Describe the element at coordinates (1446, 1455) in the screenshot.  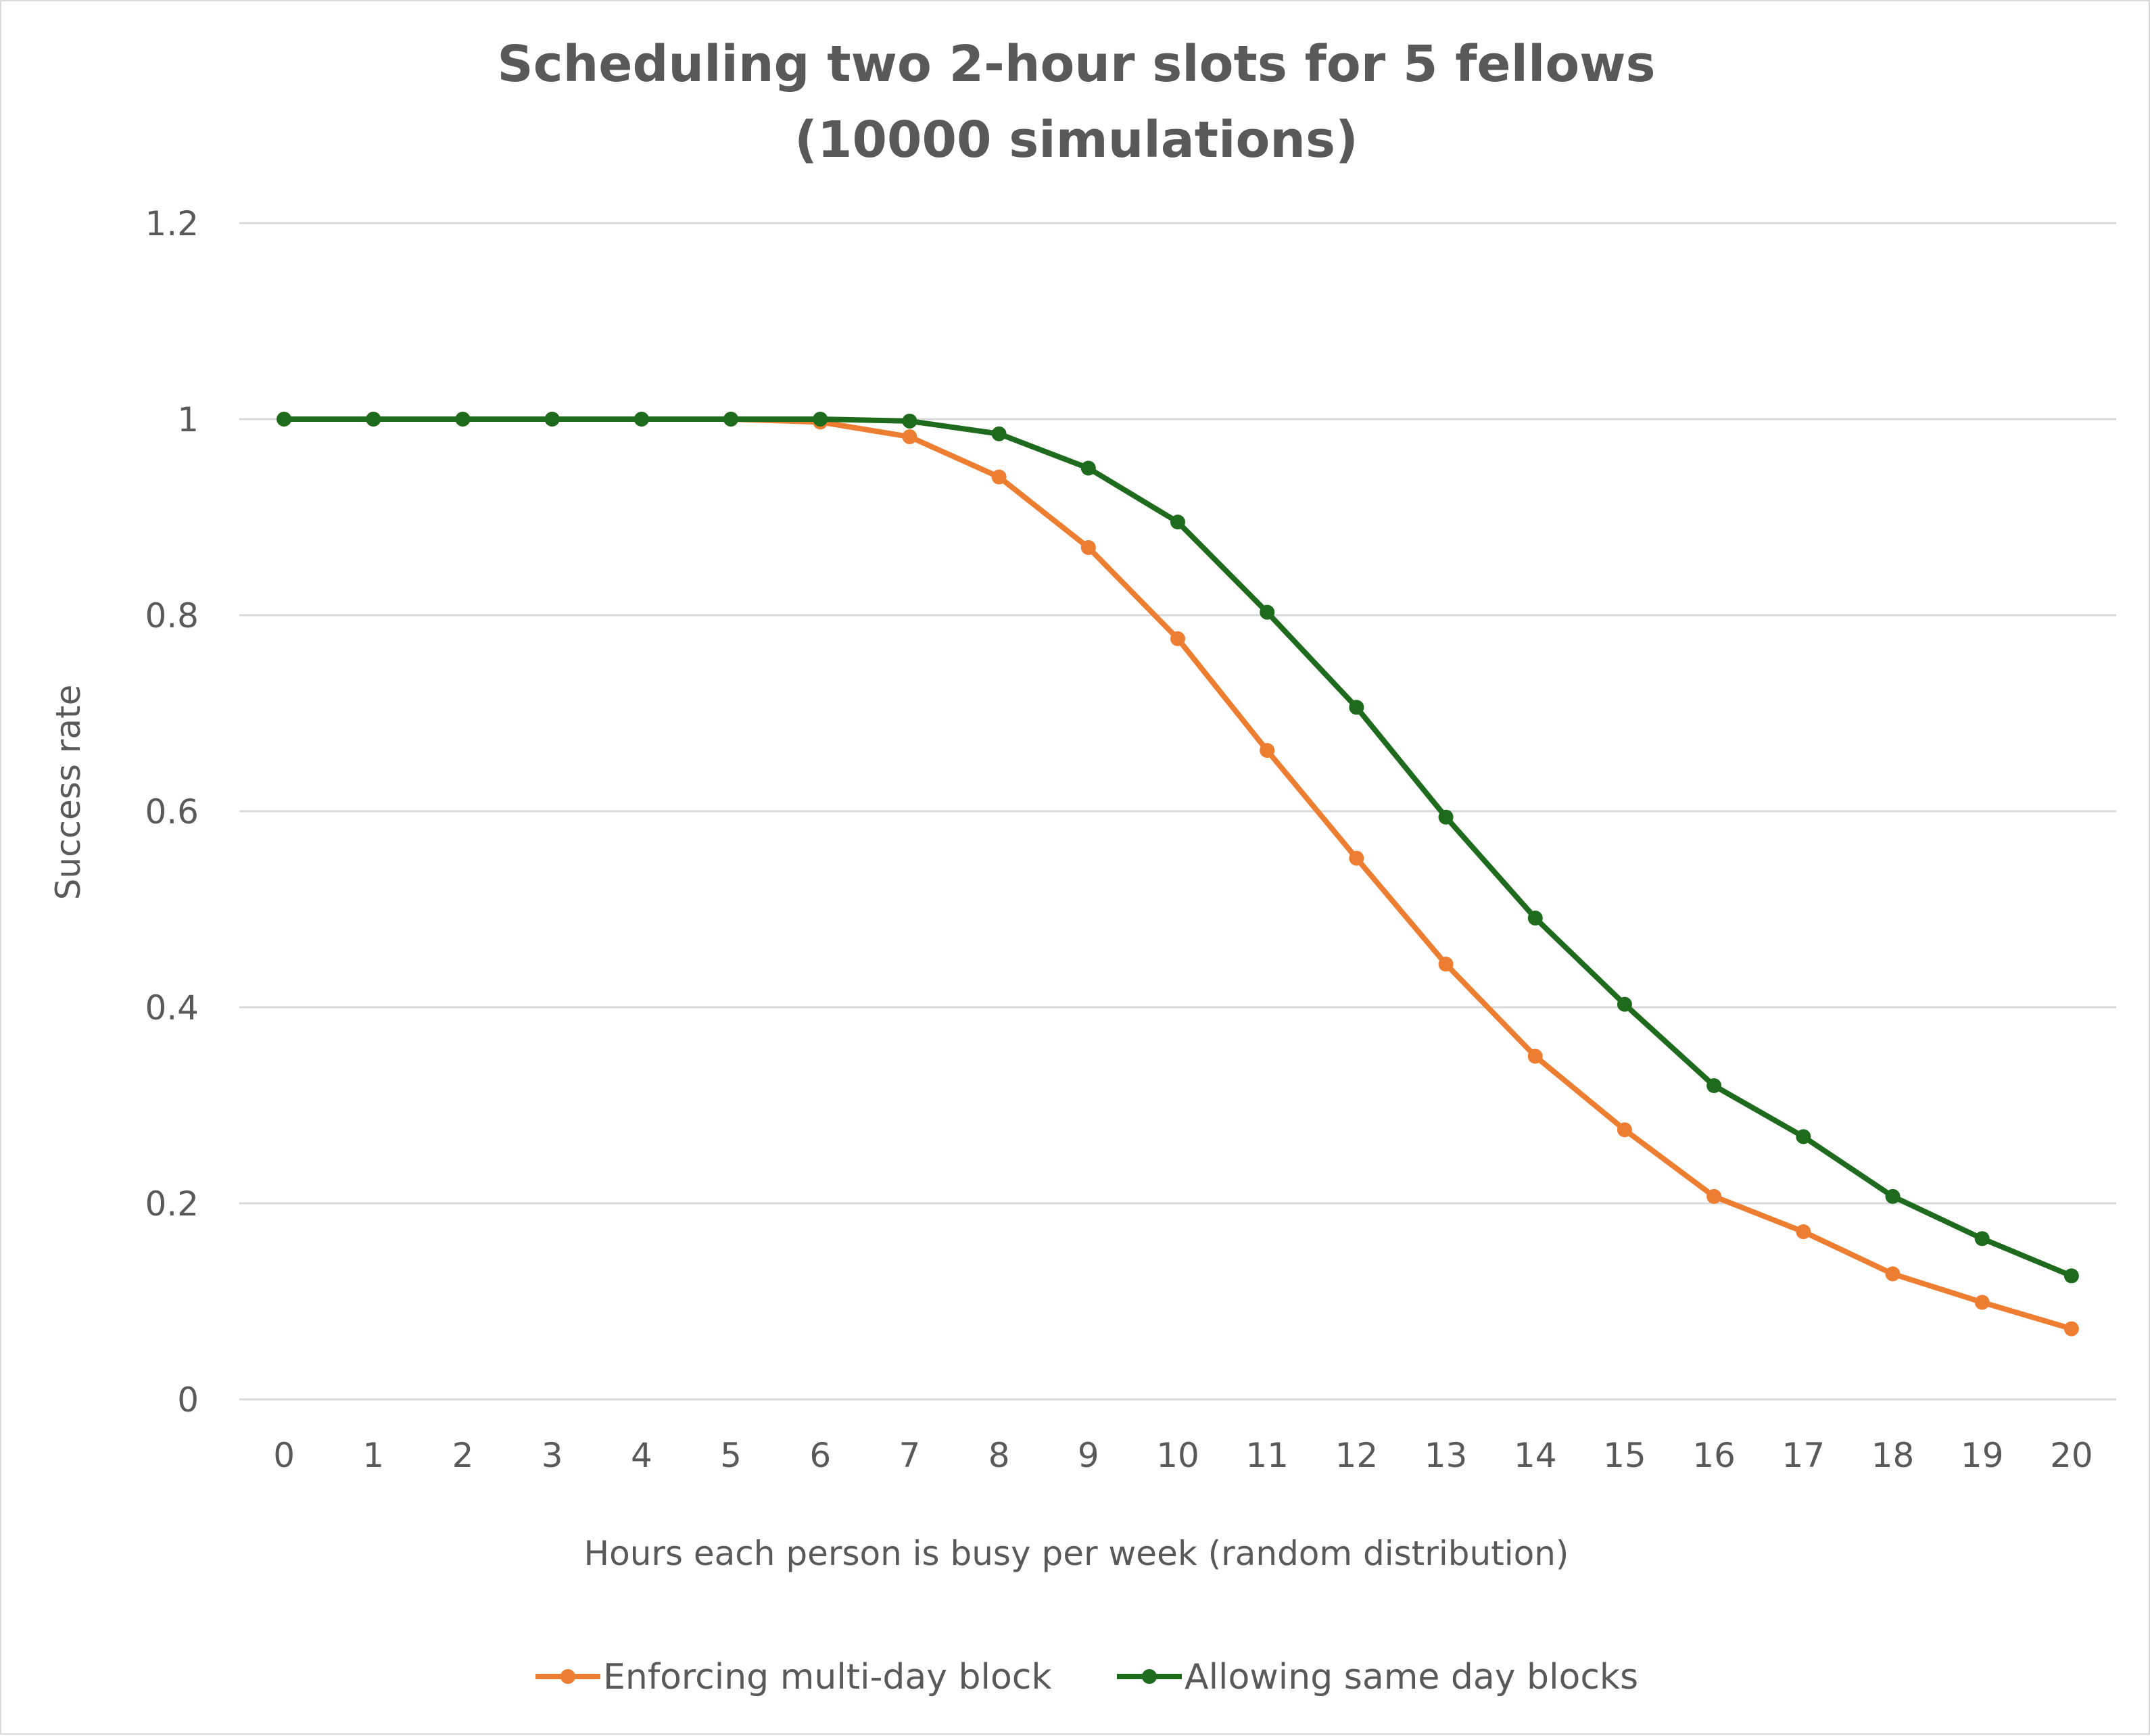
I see `x-tick-label: 13` at that location.